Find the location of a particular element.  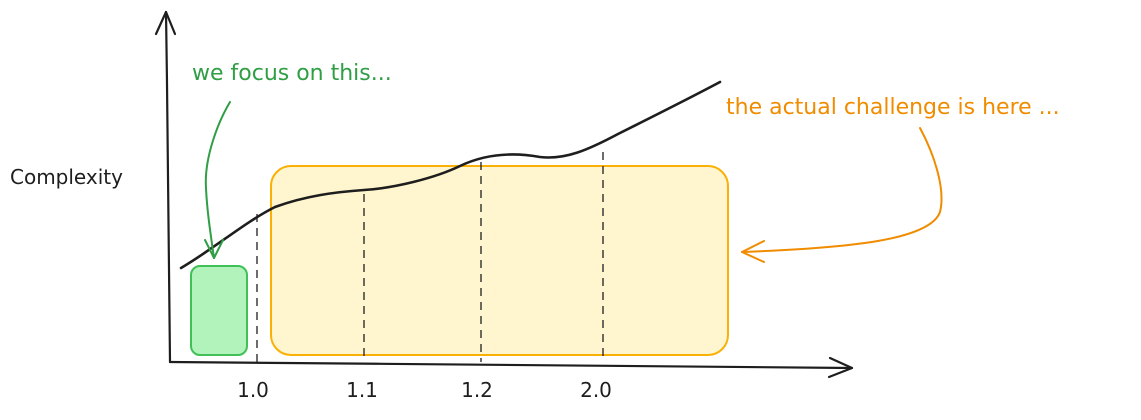

challenge-arrow is located at coordinates (842, 190).